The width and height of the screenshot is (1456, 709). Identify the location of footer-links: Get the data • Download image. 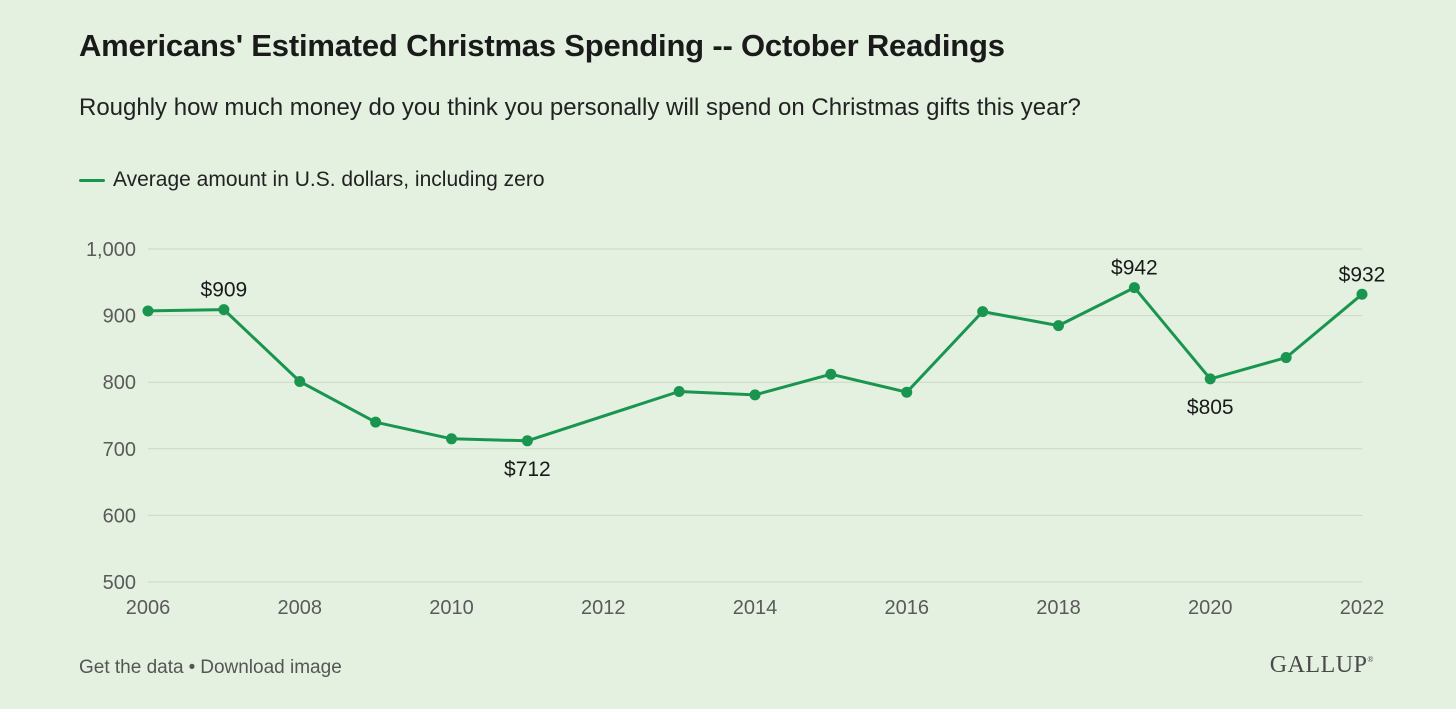
(210, 668).